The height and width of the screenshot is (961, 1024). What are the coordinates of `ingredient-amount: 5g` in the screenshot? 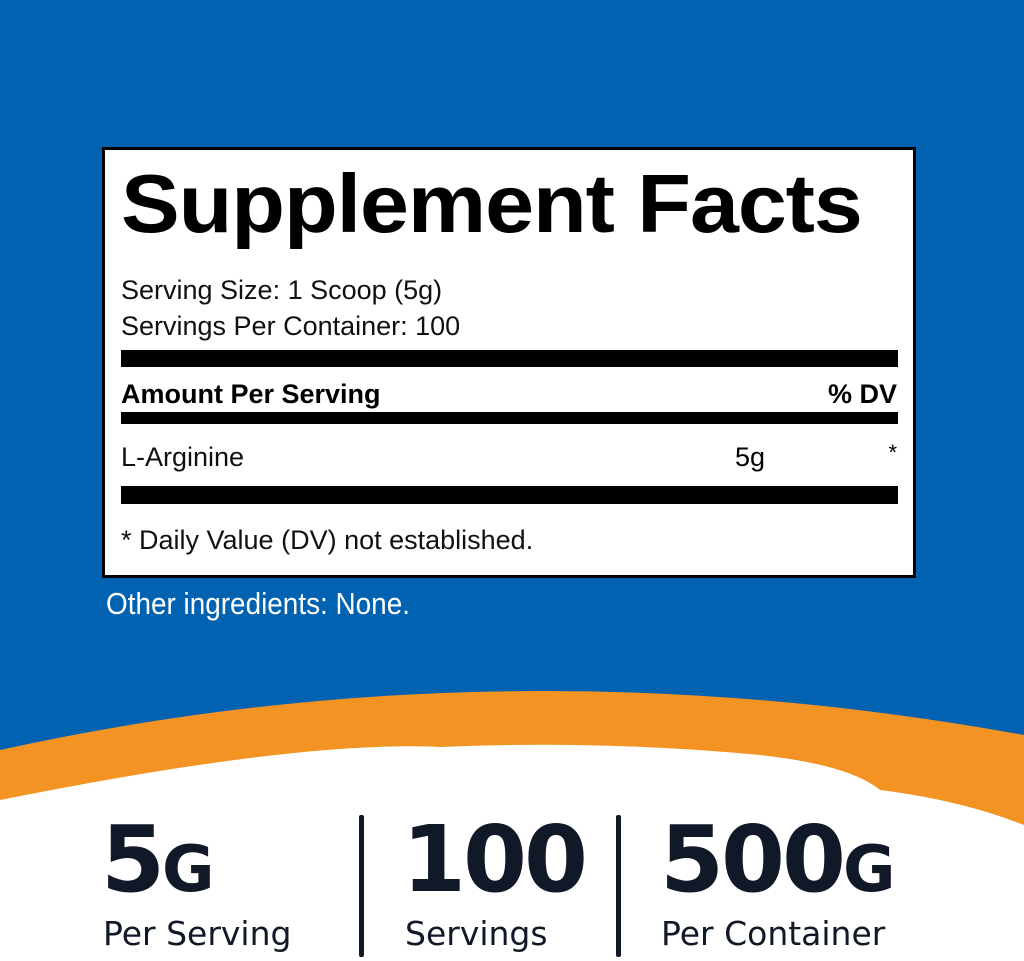 It's located at (750, 457).